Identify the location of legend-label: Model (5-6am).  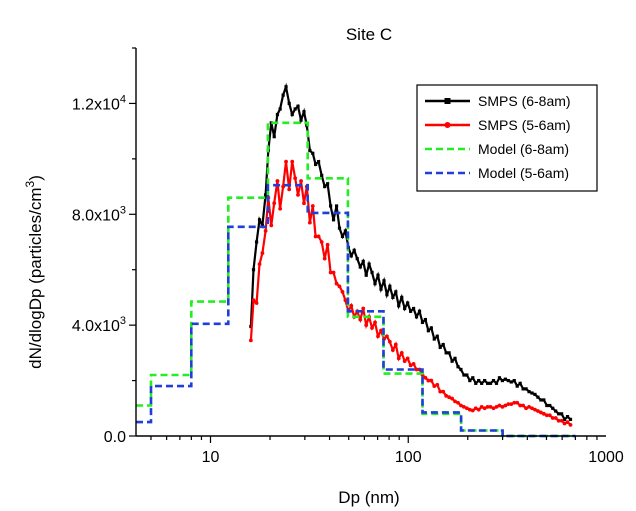
(523, 173).